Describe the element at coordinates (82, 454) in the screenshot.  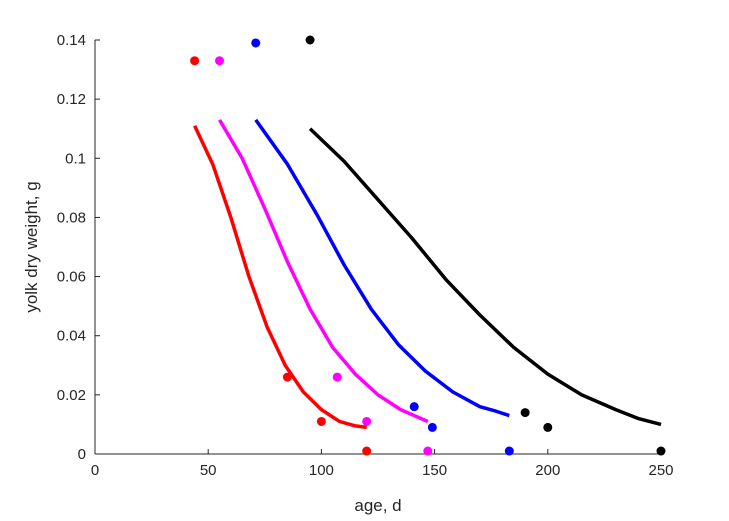
I see `y-tick-label: 0` at that location.